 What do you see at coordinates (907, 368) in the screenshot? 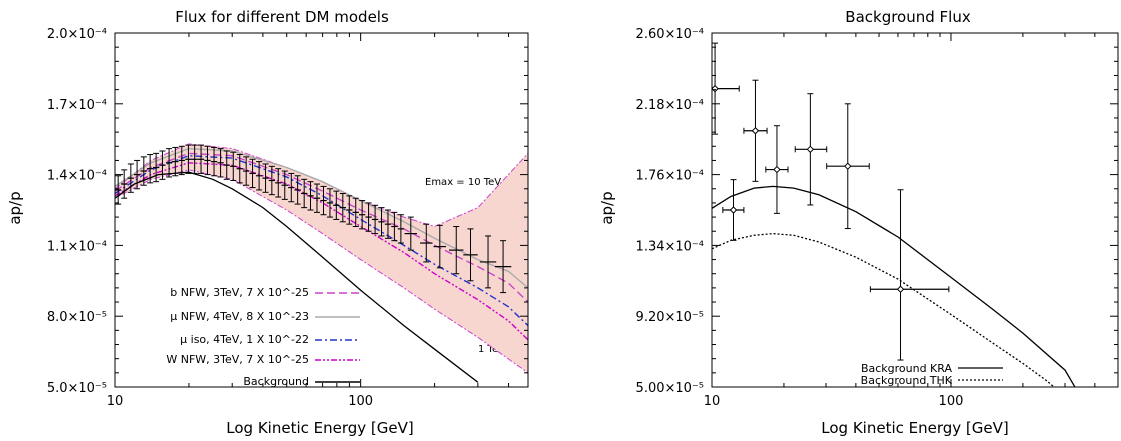
I see `bg-legend-label: Background KRA` at bounding box center [907, 368].